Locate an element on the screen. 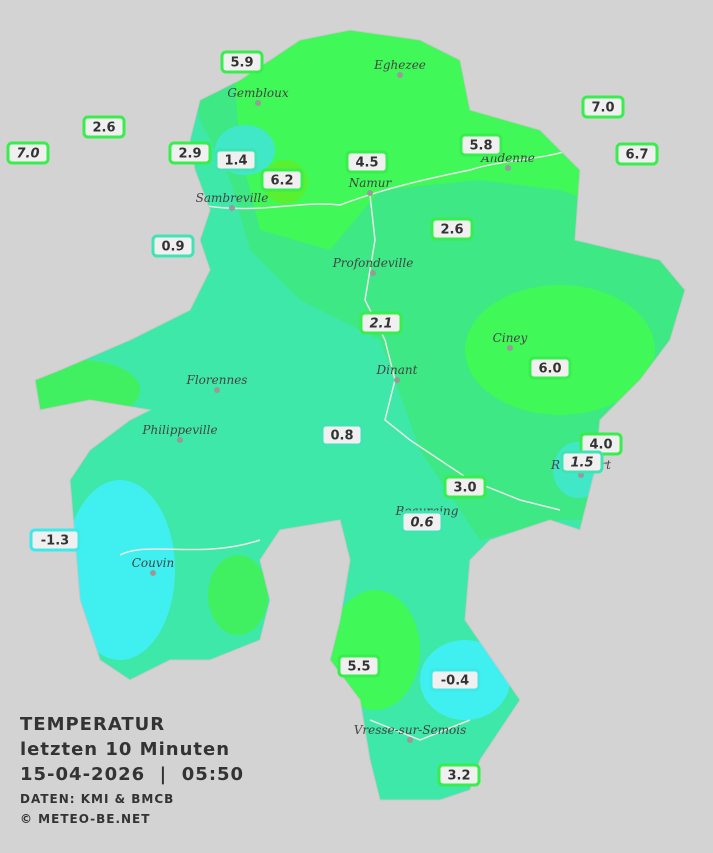 This screenshot has height=853, width=713. city-label: Sambreville is located at coordinates (232, 198).